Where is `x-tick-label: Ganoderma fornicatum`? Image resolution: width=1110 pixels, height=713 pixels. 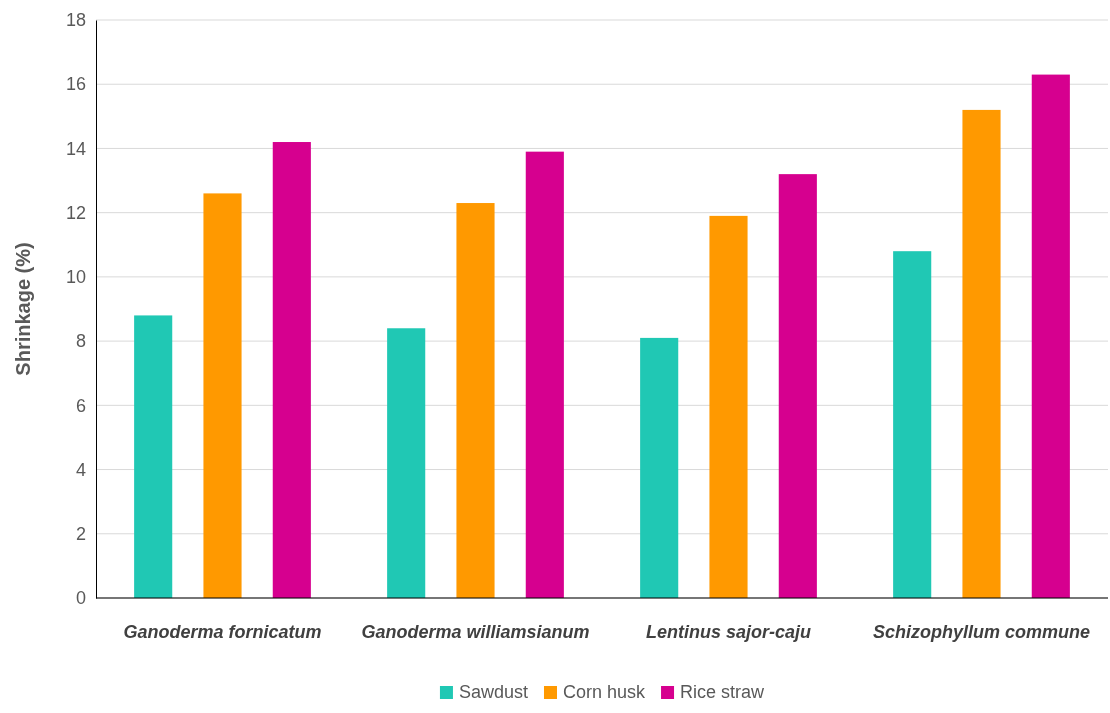
x-tick-label: Ganoderma fornicatum is located at coordinates (222, 632).